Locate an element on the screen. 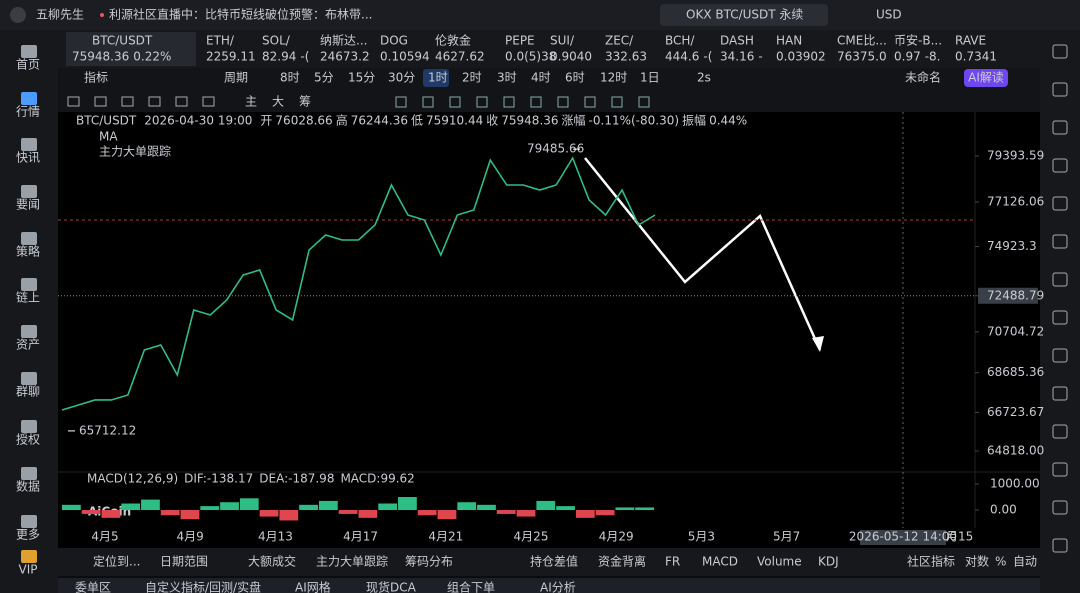 The image size is (1080, 593). ticker-bar is located at coordinates (549, 49).